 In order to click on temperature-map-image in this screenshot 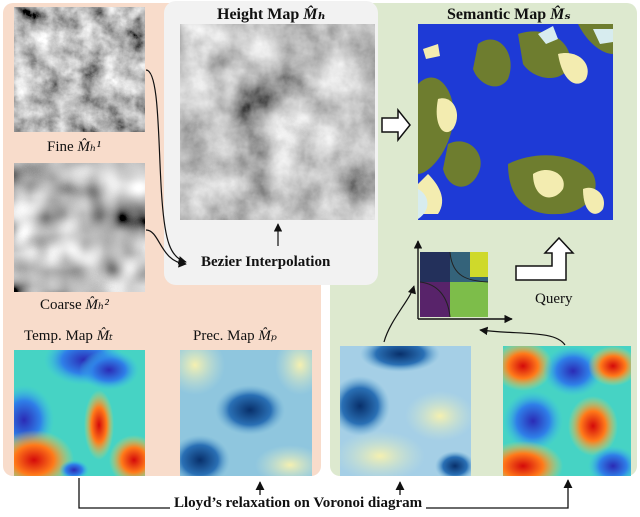, I will do `click(79, 413)`.